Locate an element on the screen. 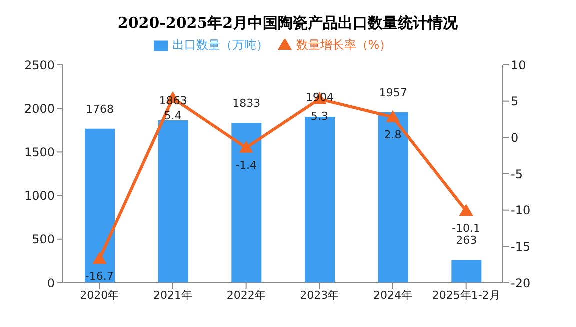  data-label: 1768 is located at coordinates (100, 109).